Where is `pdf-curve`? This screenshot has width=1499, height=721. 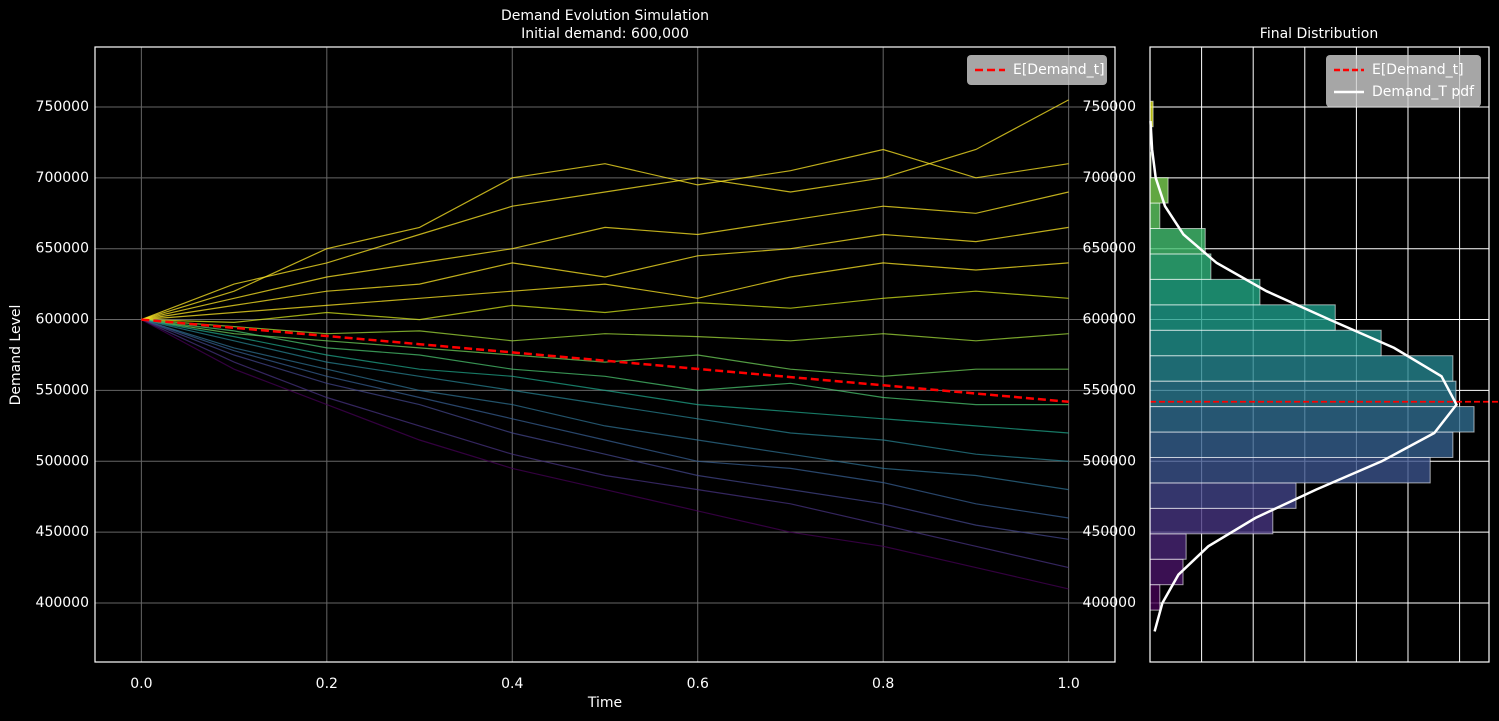
pdf-curve is located at coordinates (1303, 376).